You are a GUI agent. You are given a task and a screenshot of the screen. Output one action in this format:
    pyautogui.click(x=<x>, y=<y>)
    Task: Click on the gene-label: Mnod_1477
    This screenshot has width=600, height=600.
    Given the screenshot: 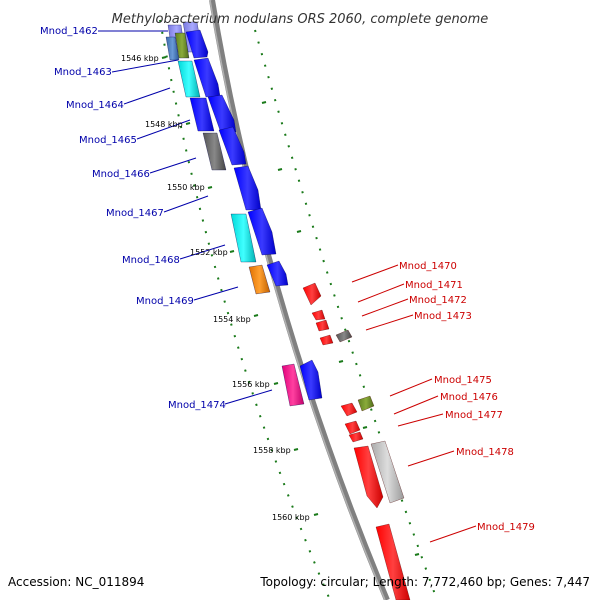 What is the action you would take?
    pyautogui.click(x=474, y=415)
    